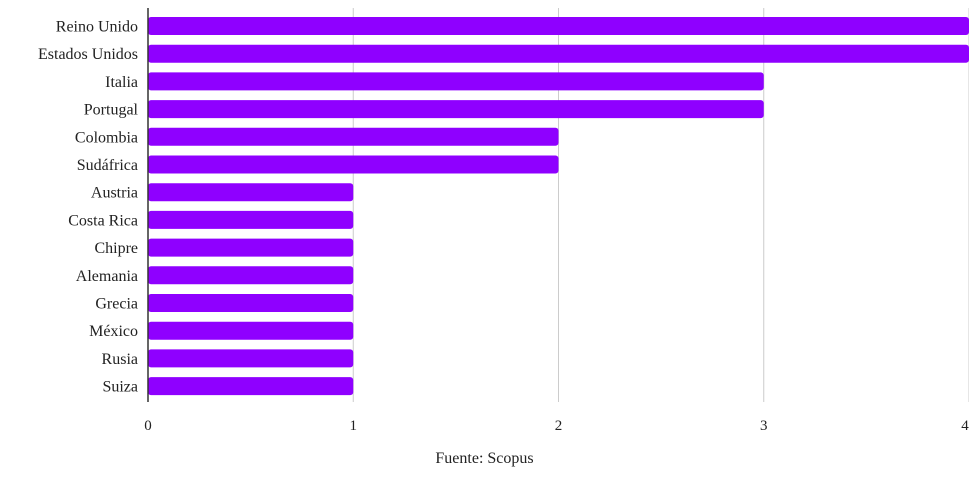  What do you see at coordinates (121, 82) in the screenshot?
I see `category-label: Italia` at bounding box center [121, 82].